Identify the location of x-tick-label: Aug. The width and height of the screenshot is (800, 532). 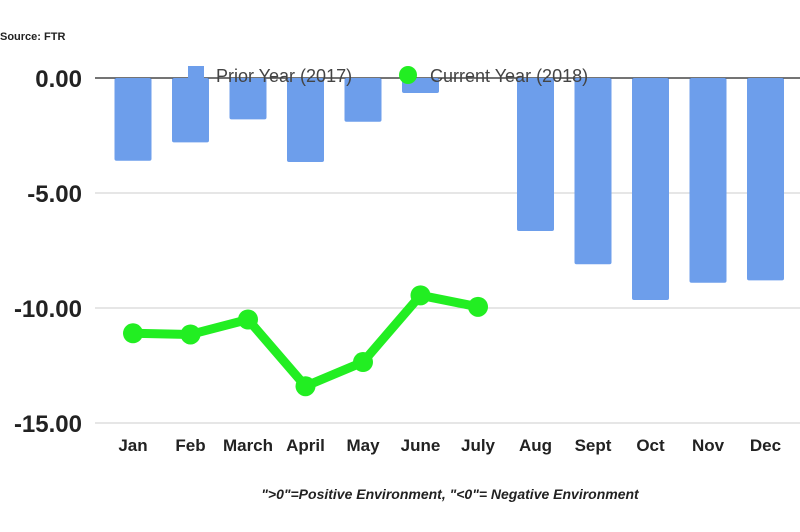
(535, 445).